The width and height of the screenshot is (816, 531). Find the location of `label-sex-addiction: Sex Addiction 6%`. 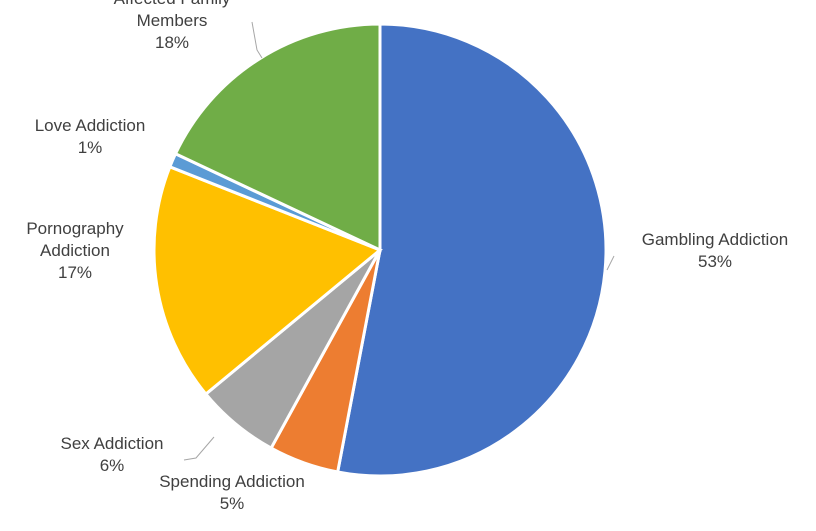

label-sex-addiction: Sex Addiction 6% is located at coordinates (111, 454).